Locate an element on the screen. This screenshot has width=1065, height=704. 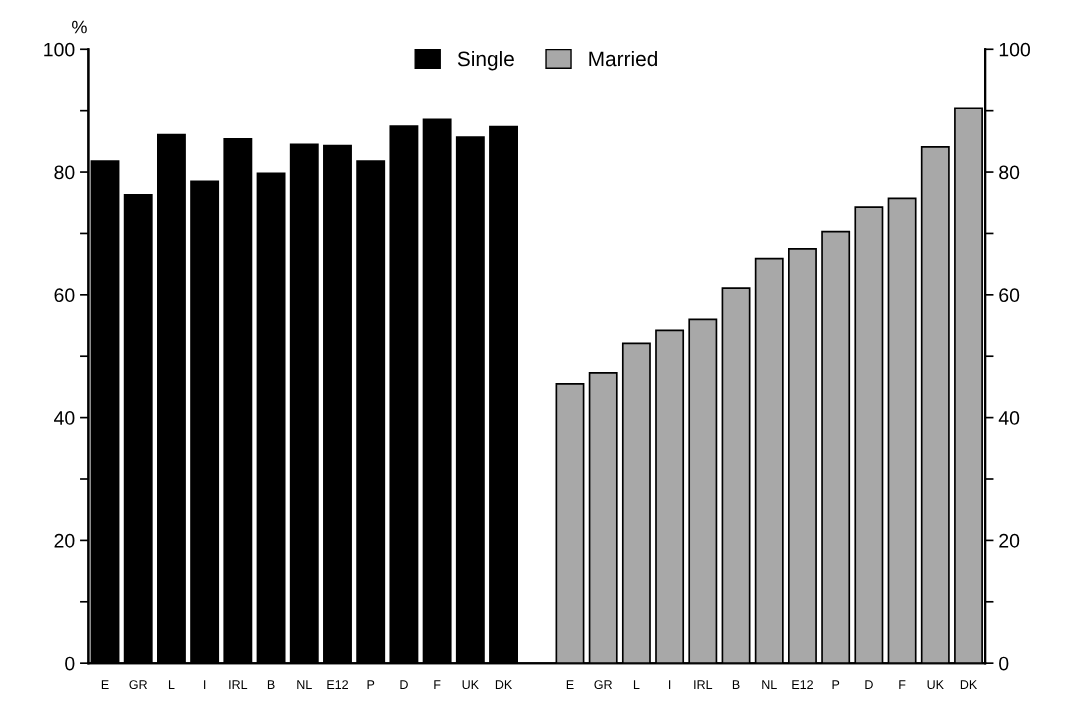
y-tick-label: 80 is located at coordinates (64, 172).